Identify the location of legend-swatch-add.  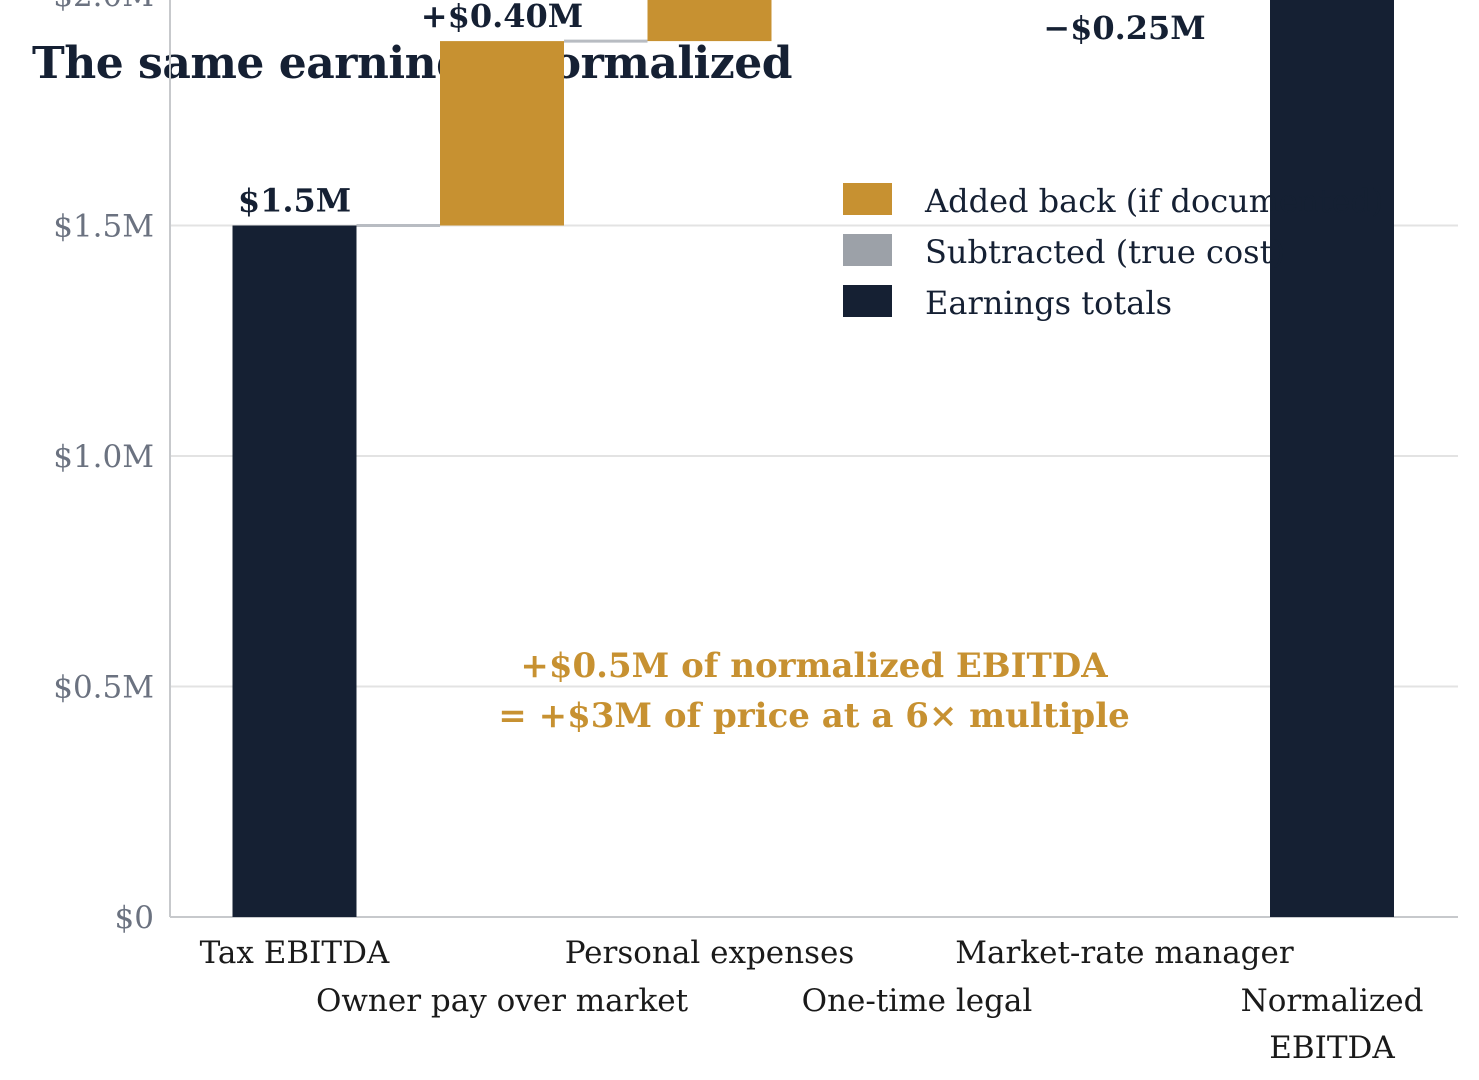
(867, 199).